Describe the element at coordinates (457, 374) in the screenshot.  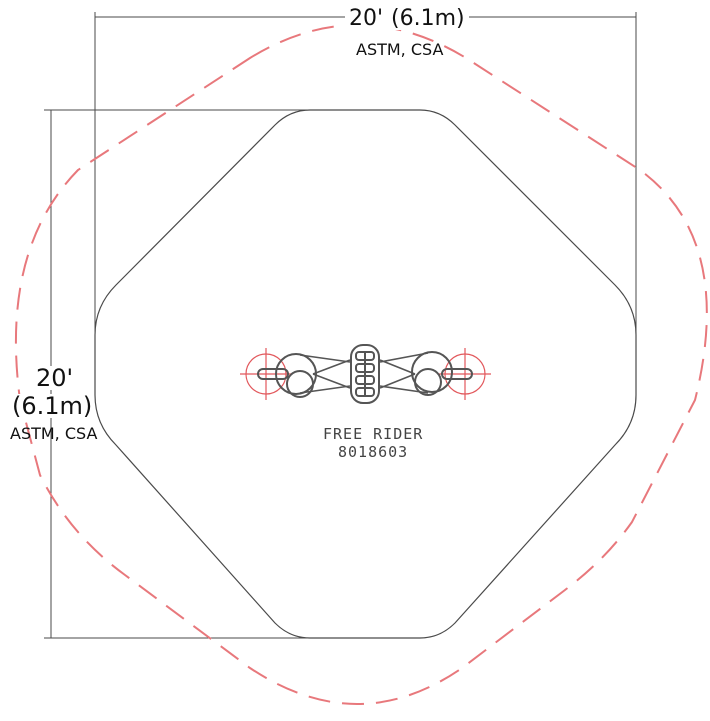
I see `right-handle` at that location.